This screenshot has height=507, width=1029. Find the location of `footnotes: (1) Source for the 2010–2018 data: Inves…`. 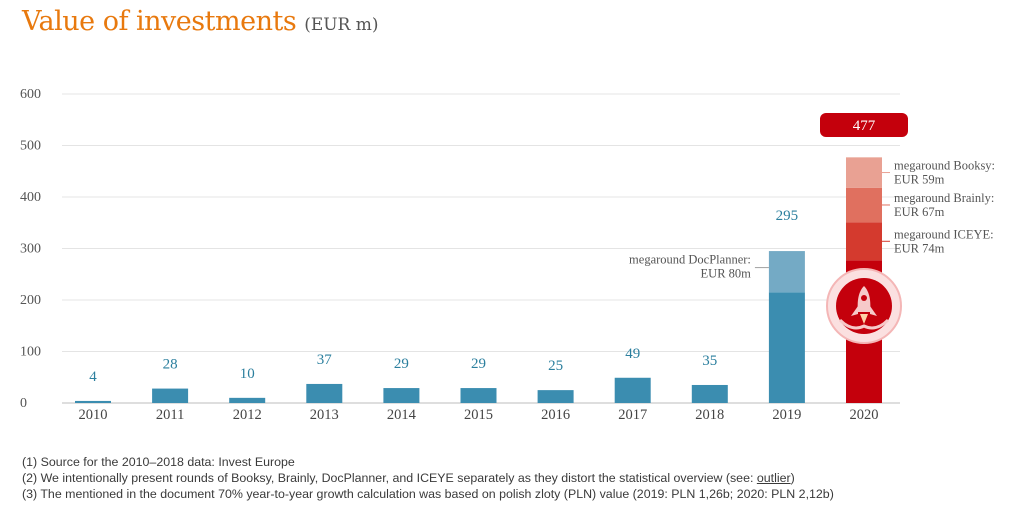

footnotes: (1) Source for the 2010–2018 data: Inves… is located at coordinates (428, 478).